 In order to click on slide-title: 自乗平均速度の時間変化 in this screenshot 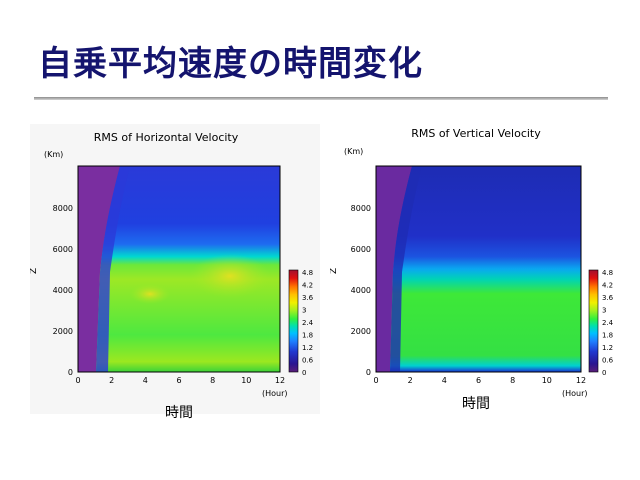, I will do `click(230, 64)`.